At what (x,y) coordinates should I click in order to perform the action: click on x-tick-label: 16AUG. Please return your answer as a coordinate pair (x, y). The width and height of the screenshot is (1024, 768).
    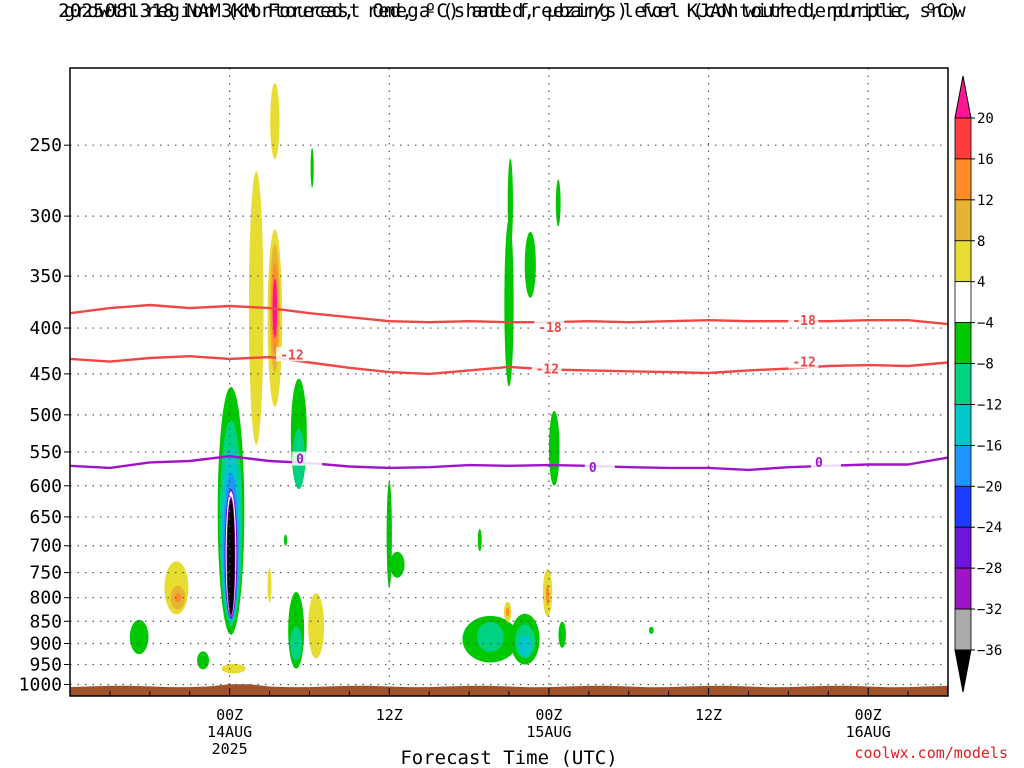
    Looking at the image, I should click on (868, 732).